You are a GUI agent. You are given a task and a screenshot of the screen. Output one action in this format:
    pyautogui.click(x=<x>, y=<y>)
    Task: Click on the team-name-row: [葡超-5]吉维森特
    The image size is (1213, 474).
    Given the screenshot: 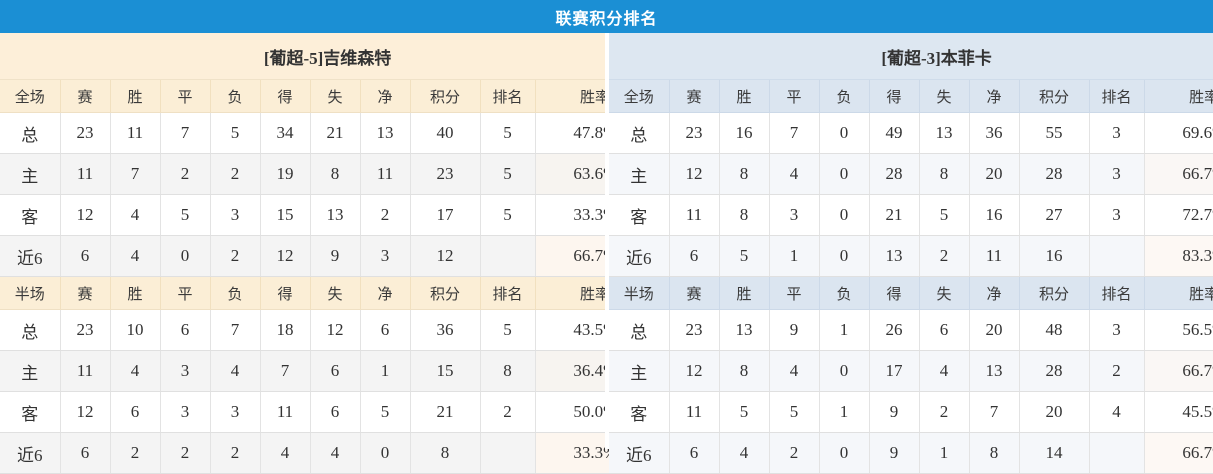 What is the action you would take?
    pyautogui.click(x=328, y=56)
    